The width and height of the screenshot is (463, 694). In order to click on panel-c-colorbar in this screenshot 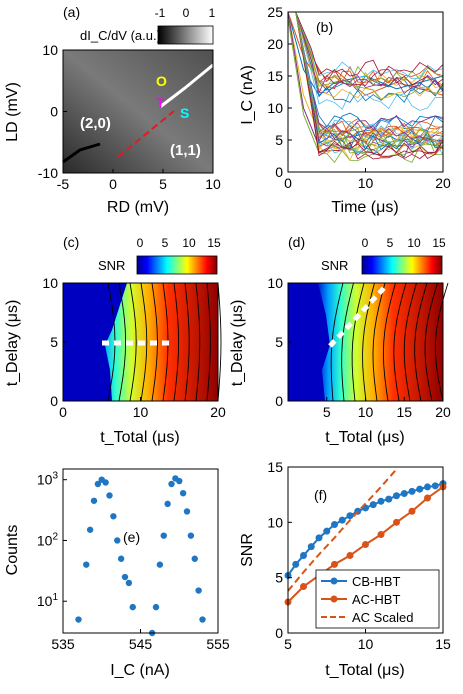, I will do `click(177, 265)`.